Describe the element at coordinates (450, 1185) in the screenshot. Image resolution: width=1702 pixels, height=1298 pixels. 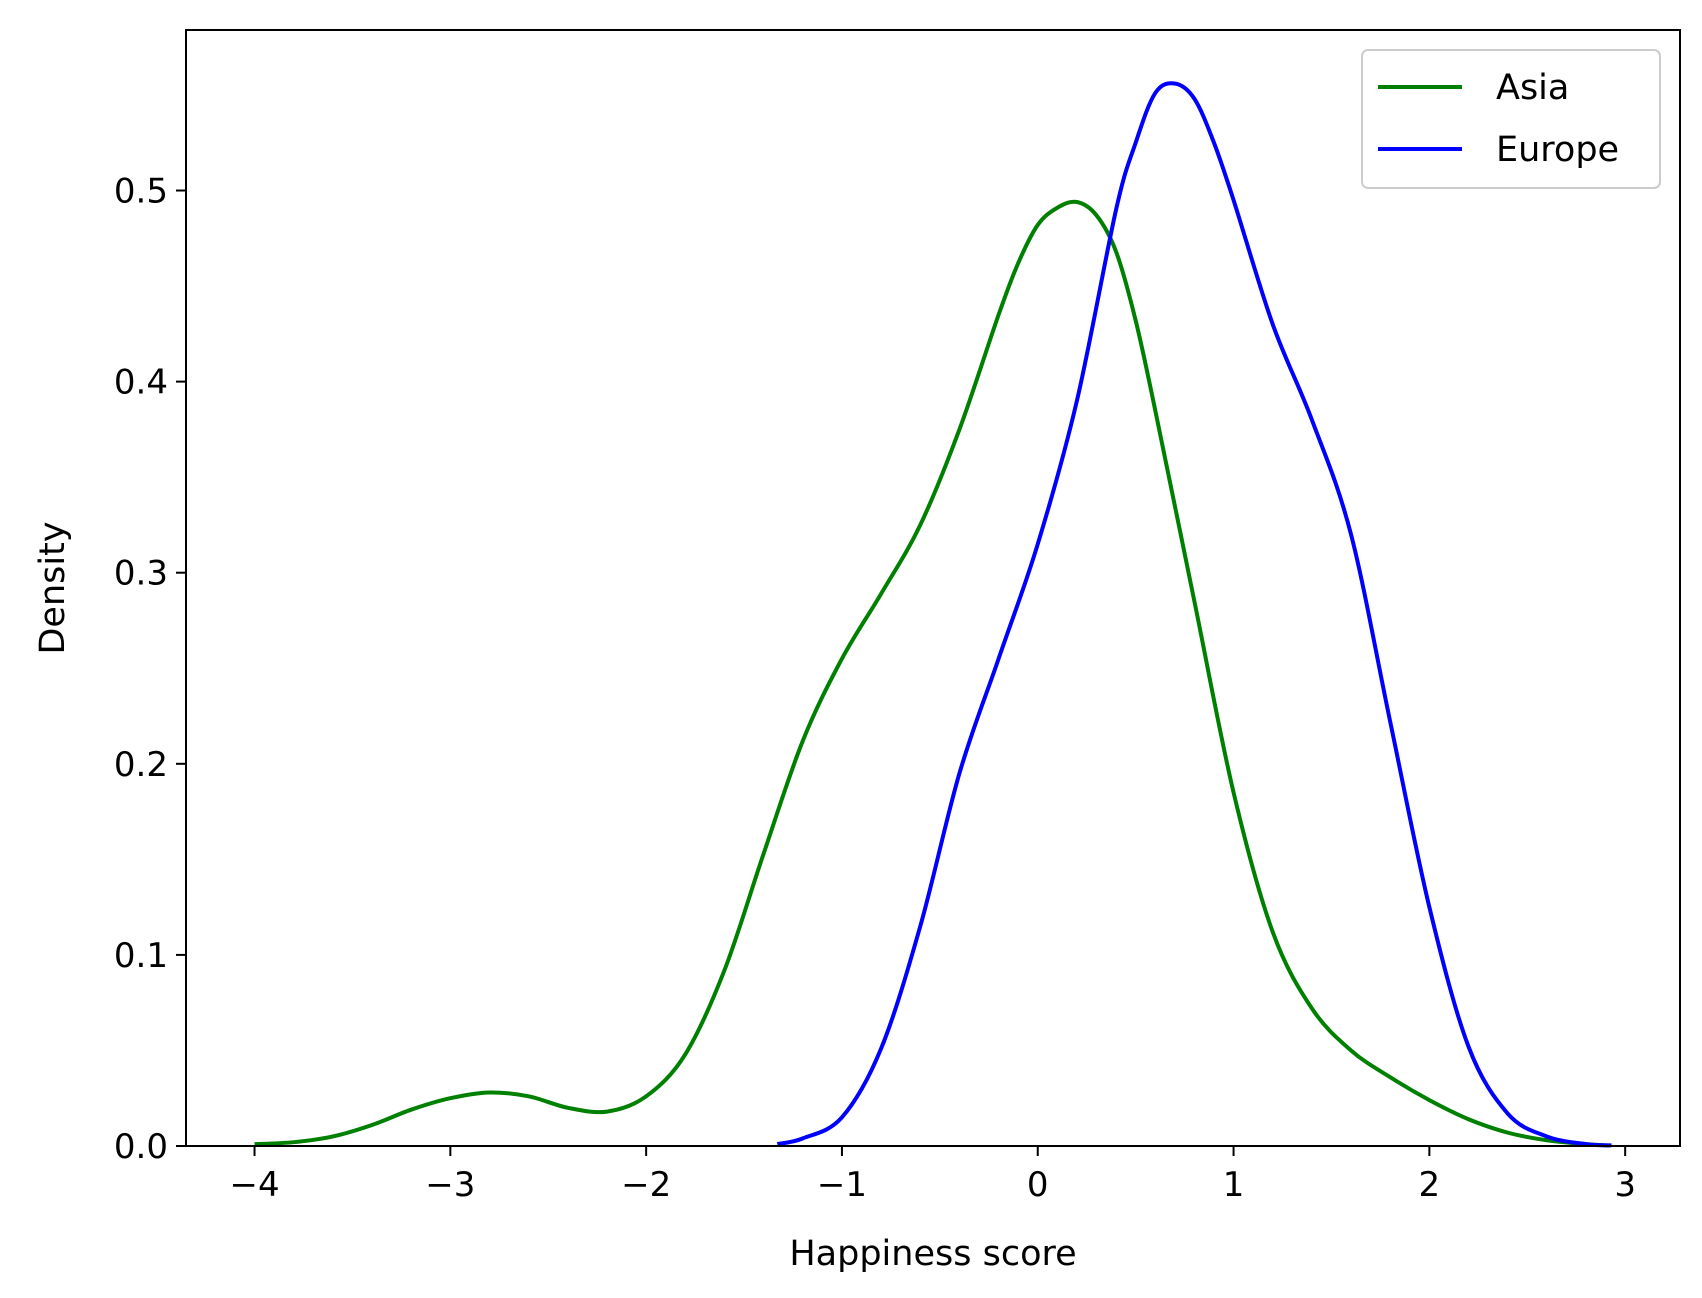
I see `x-tick-label: −3` at that location.